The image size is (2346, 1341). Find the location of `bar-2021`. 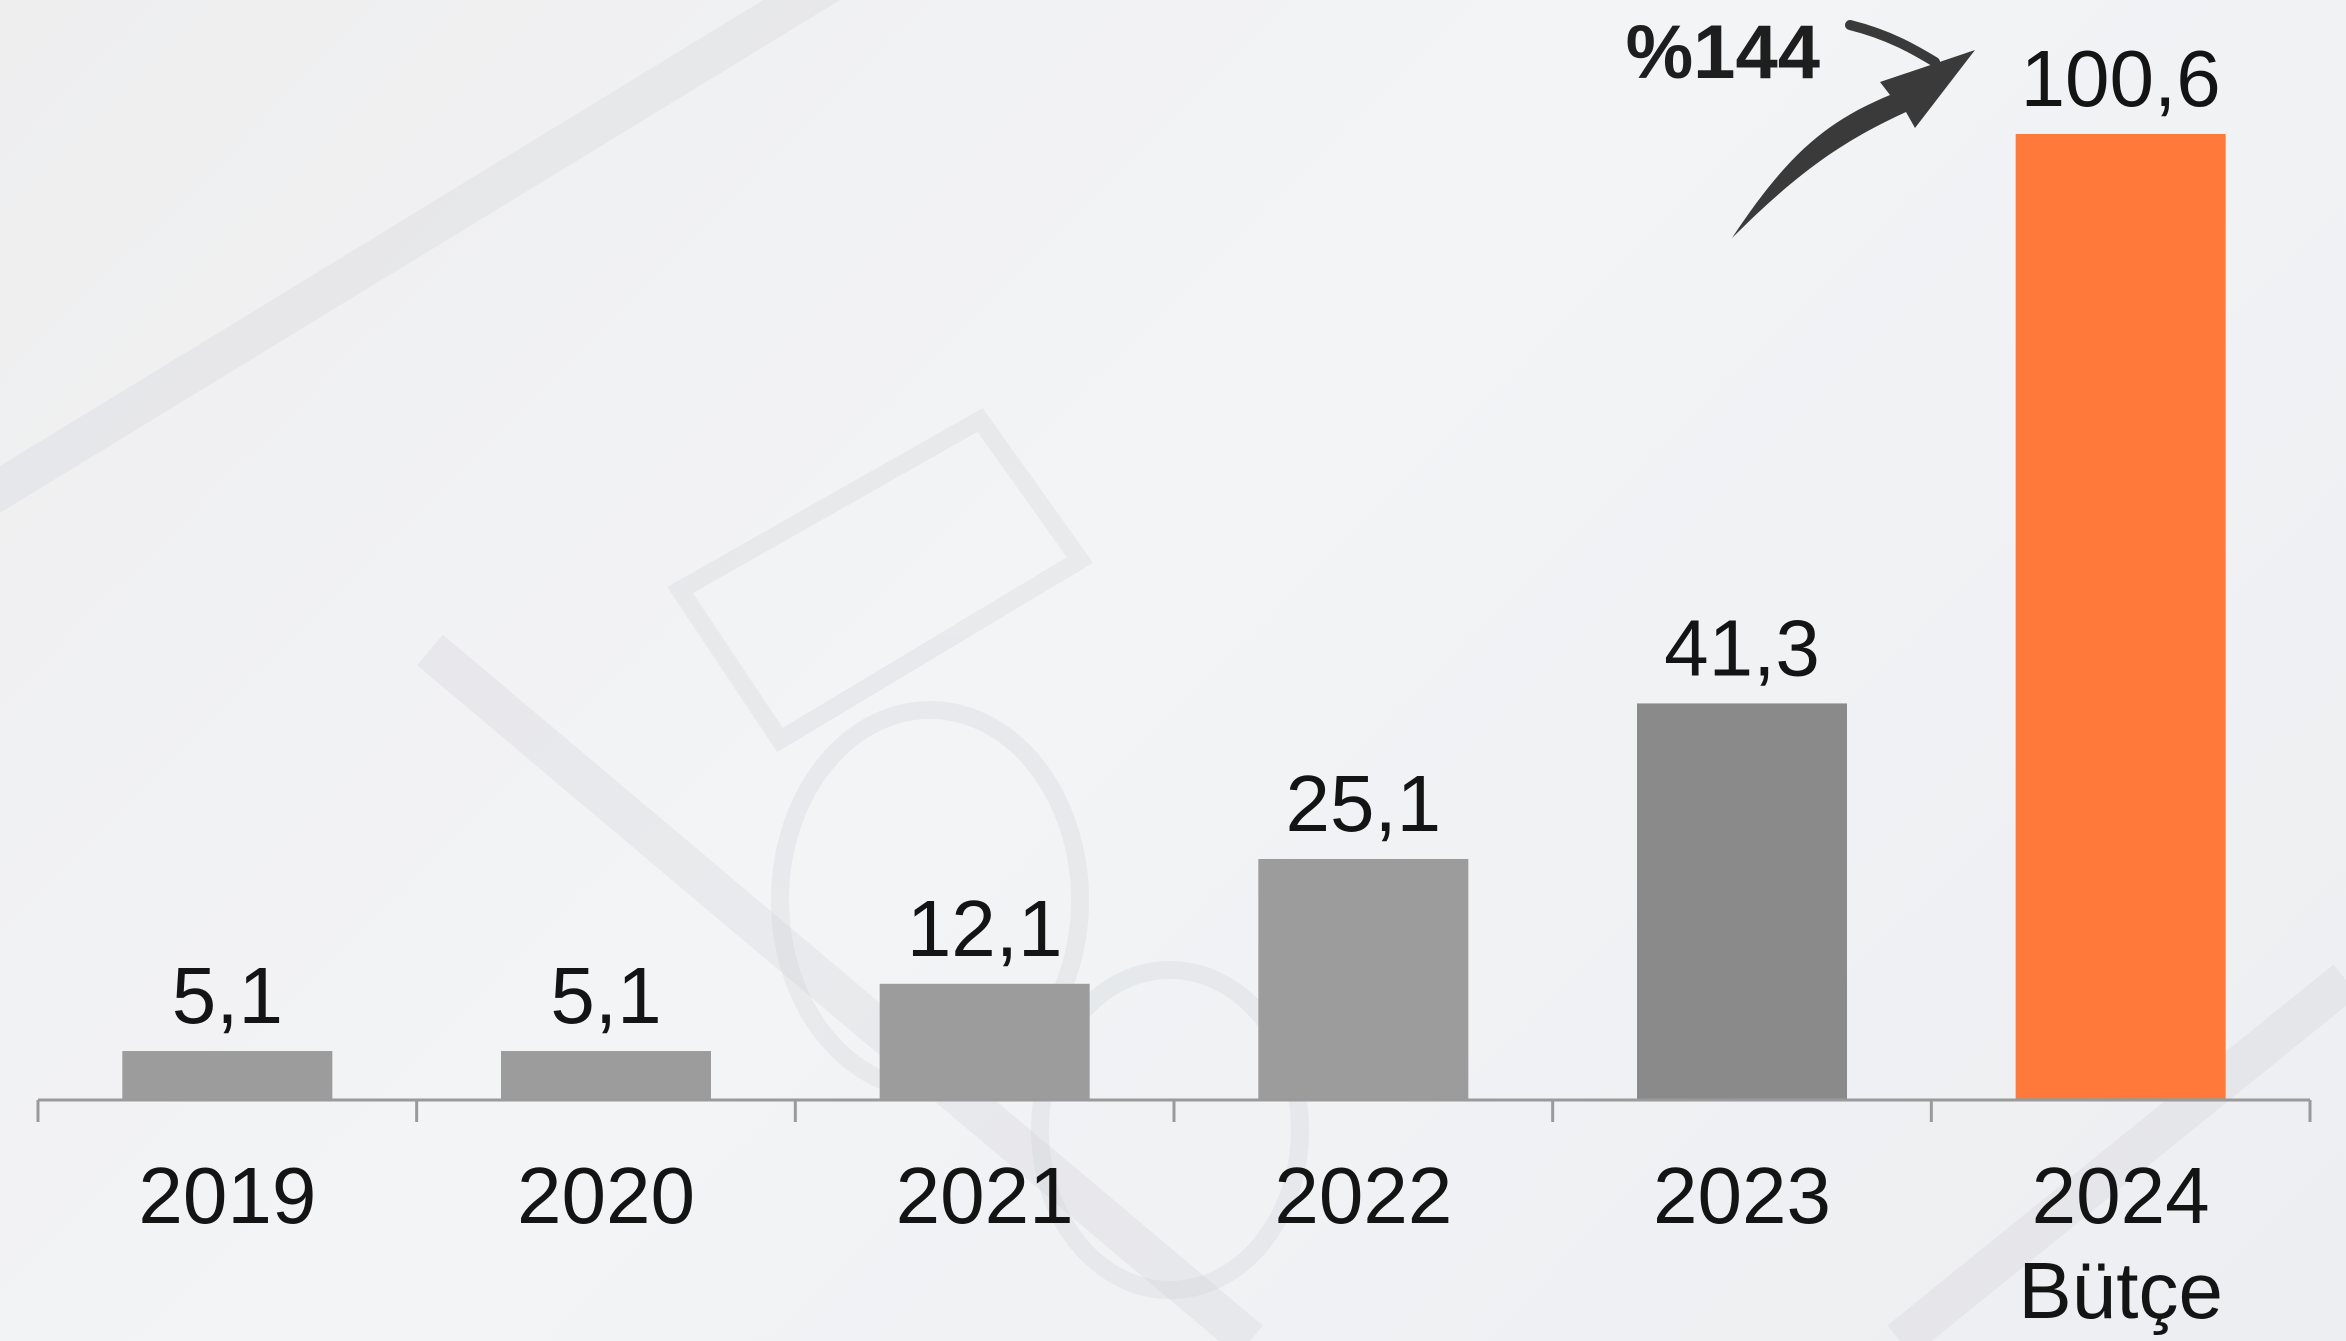

bar-2021 is located at coordinates (984, 1041).